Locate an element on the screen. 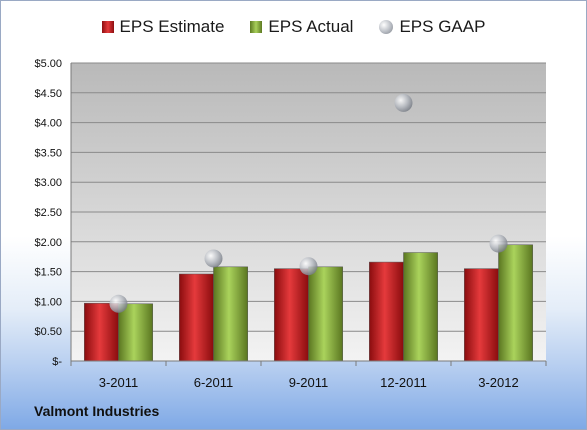 The height and width of the screenshot is (430, 587). x-tick-label: 9-2011 is located at coordinates (309, 382).